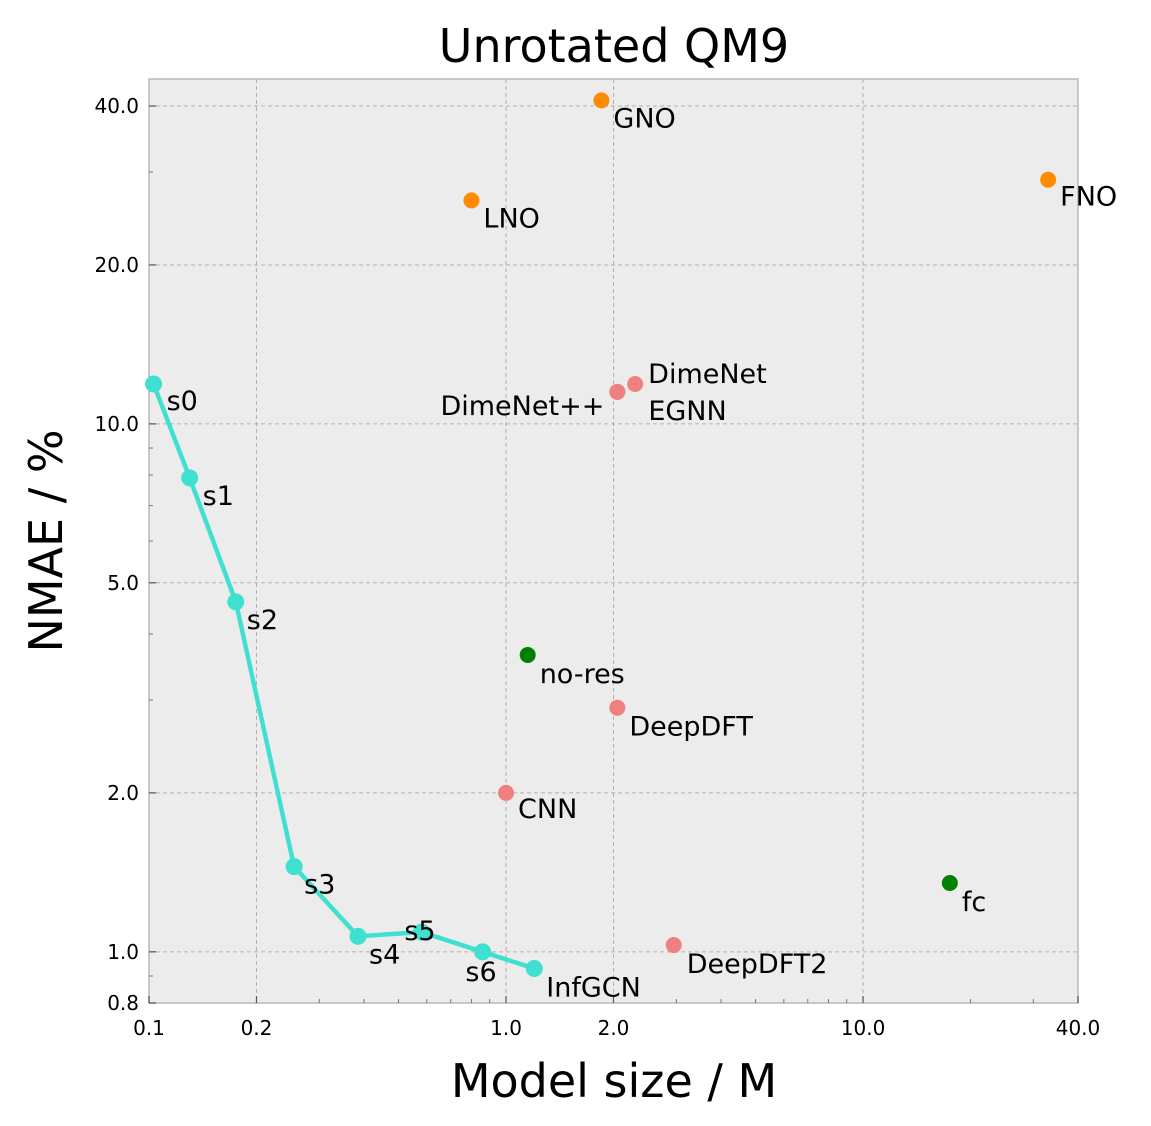  I want to click on y-tick-label: 2.0, so click(123, 793).